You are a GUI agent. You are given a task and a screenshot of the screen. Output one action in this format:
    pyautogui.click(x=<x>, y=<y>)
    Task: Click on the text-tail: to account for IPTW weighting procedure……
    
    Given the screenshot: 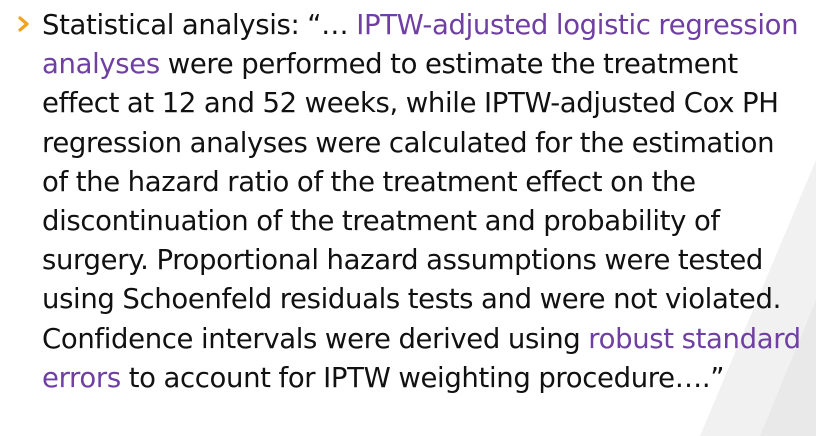 What is the action you would take?
    pyautogui.click(x=422, y=377)
    